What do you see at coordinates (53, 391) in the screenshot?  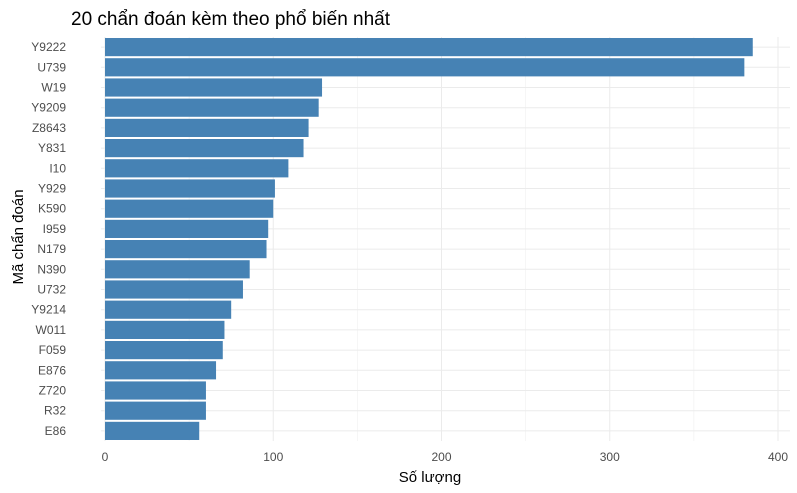 I see `y-tick-label: Z720` at bounding box center [53, 391].